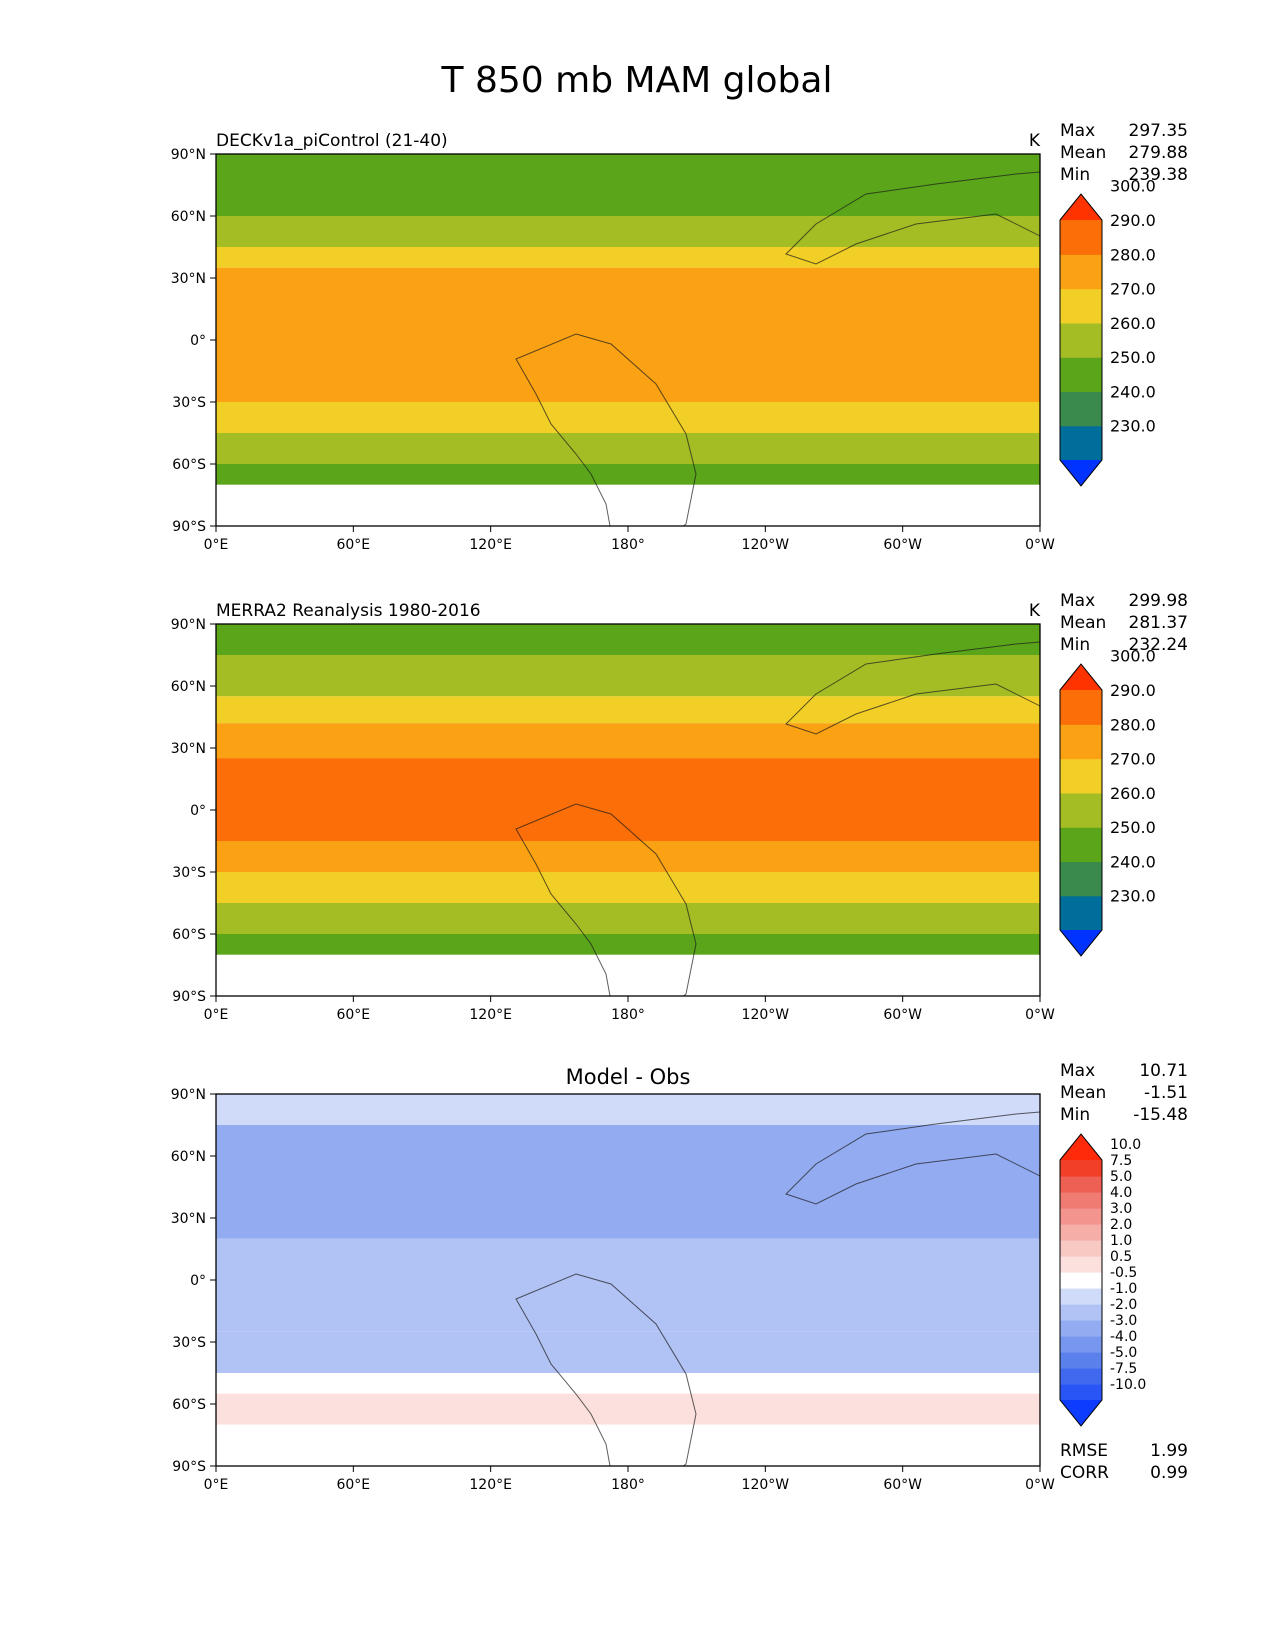 The image size is (1275, 1650). I want to click on y-tick-label: 60°N, so click(188, 1157).